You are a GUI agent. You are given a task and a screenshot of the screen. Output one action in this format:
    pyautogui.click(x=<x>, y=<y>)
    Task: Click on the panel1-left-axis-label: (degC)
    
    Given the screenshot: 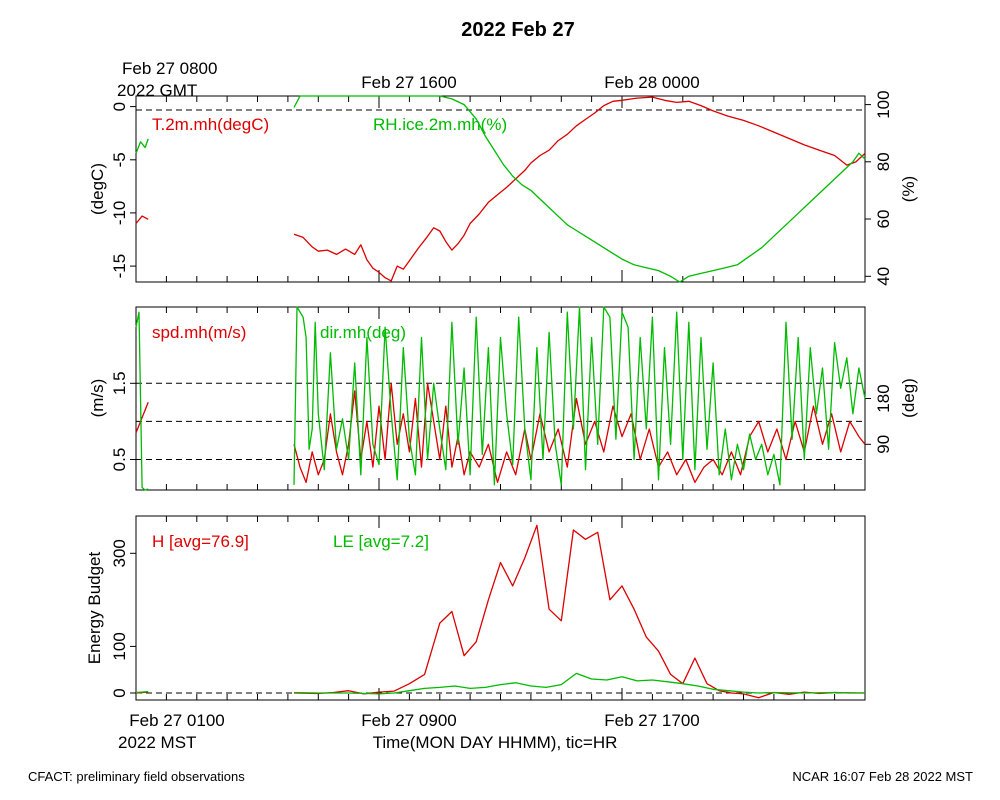 What is the action you would take?
    pyautogui.click(x=97, y=189)
    